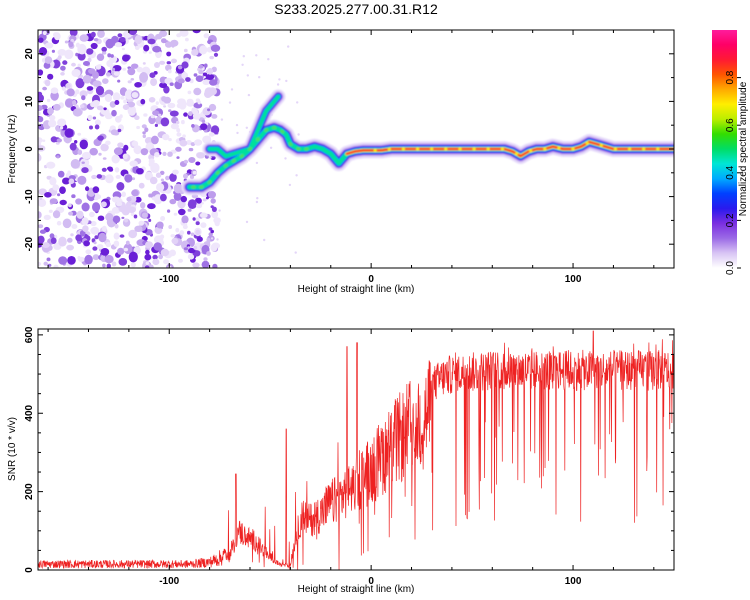  I want to click on colorbar-ticks: 0.0 0.2 0.4 0.6 0.8, so click(733, 172).